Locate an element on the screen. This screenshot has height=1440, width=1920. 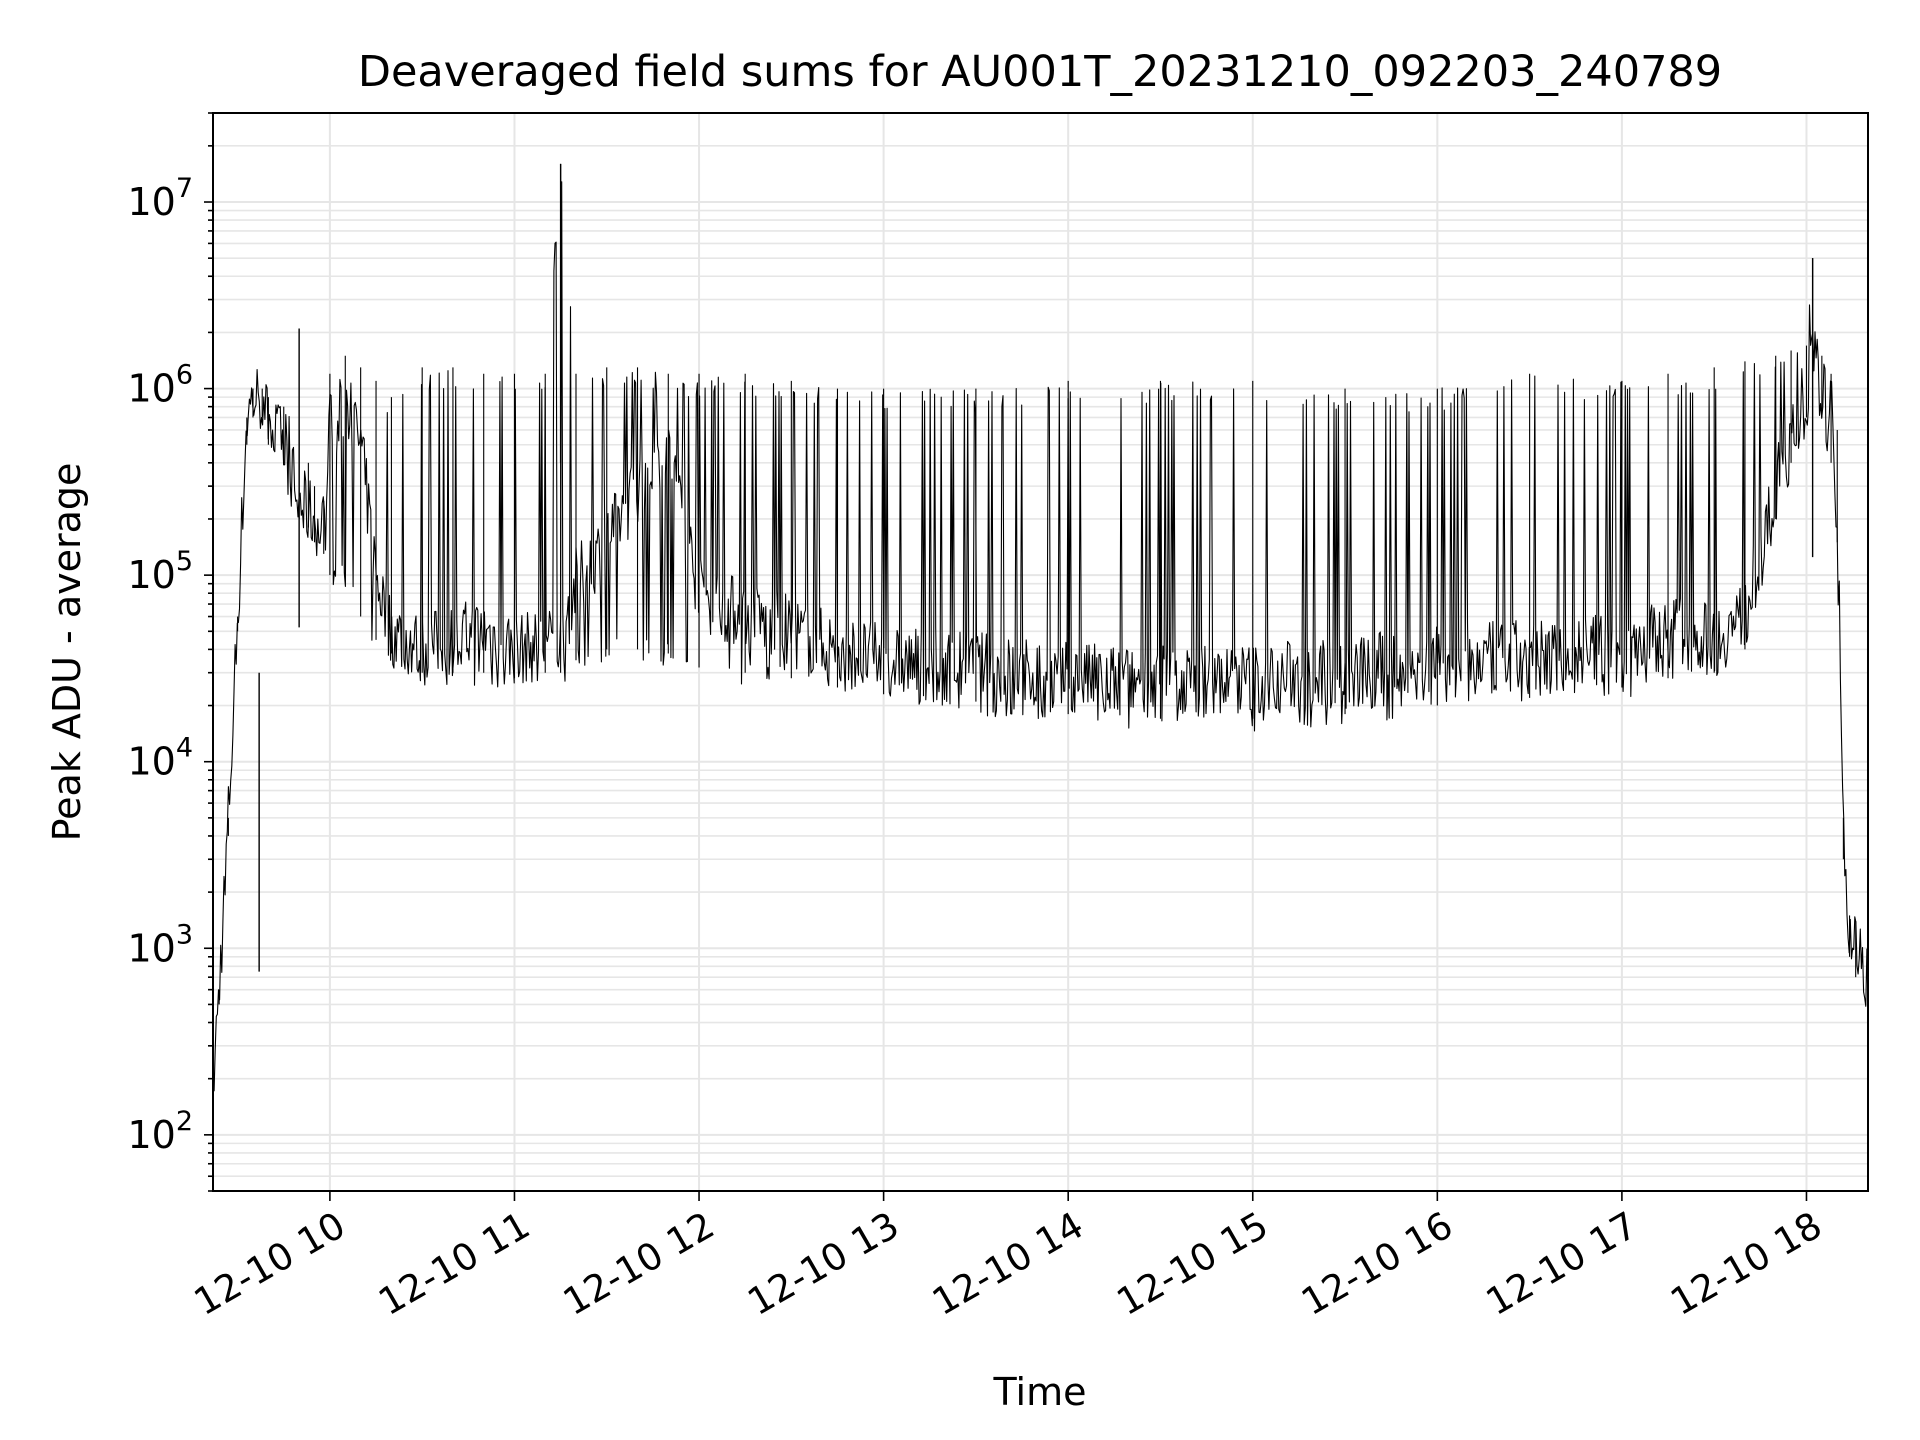
x-axis-label: Time is located at coordinates (1040, 1392).